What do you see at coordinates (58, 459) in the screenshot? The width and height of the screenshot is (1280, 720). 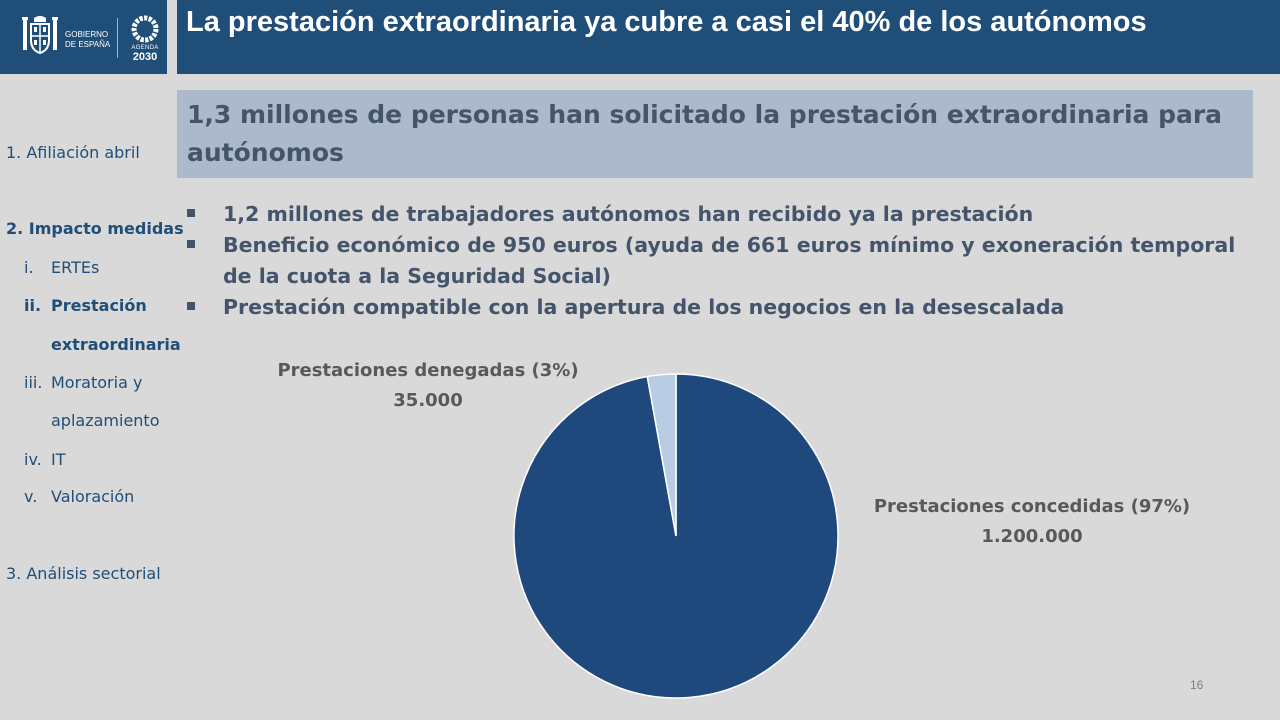 I see `sub-label: IT` at bounding box center [58, 459].